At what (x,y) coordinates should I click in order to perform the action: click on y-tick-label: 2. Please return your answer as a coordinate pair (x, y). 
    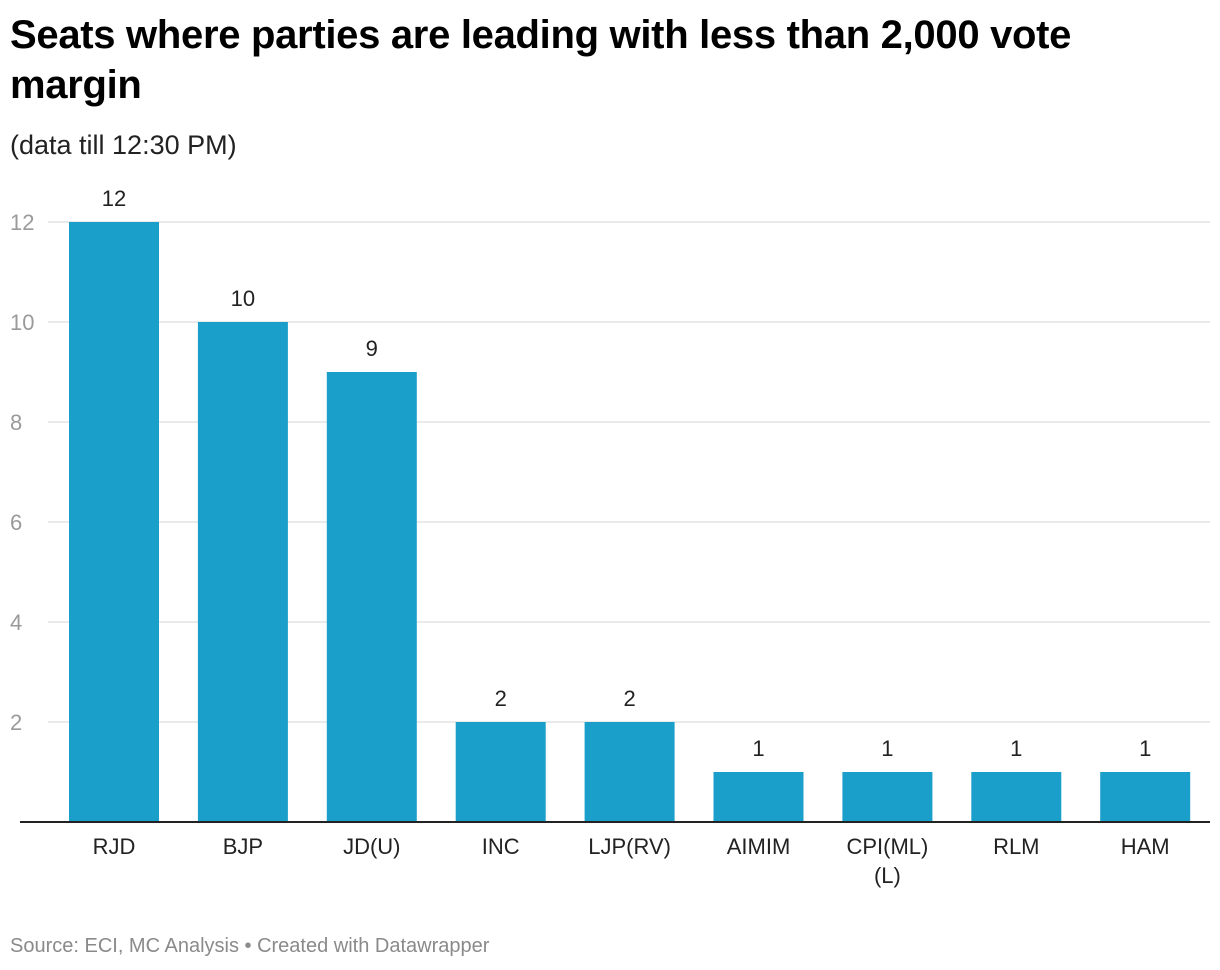
    Looking at the image, I should click on (16, 722).